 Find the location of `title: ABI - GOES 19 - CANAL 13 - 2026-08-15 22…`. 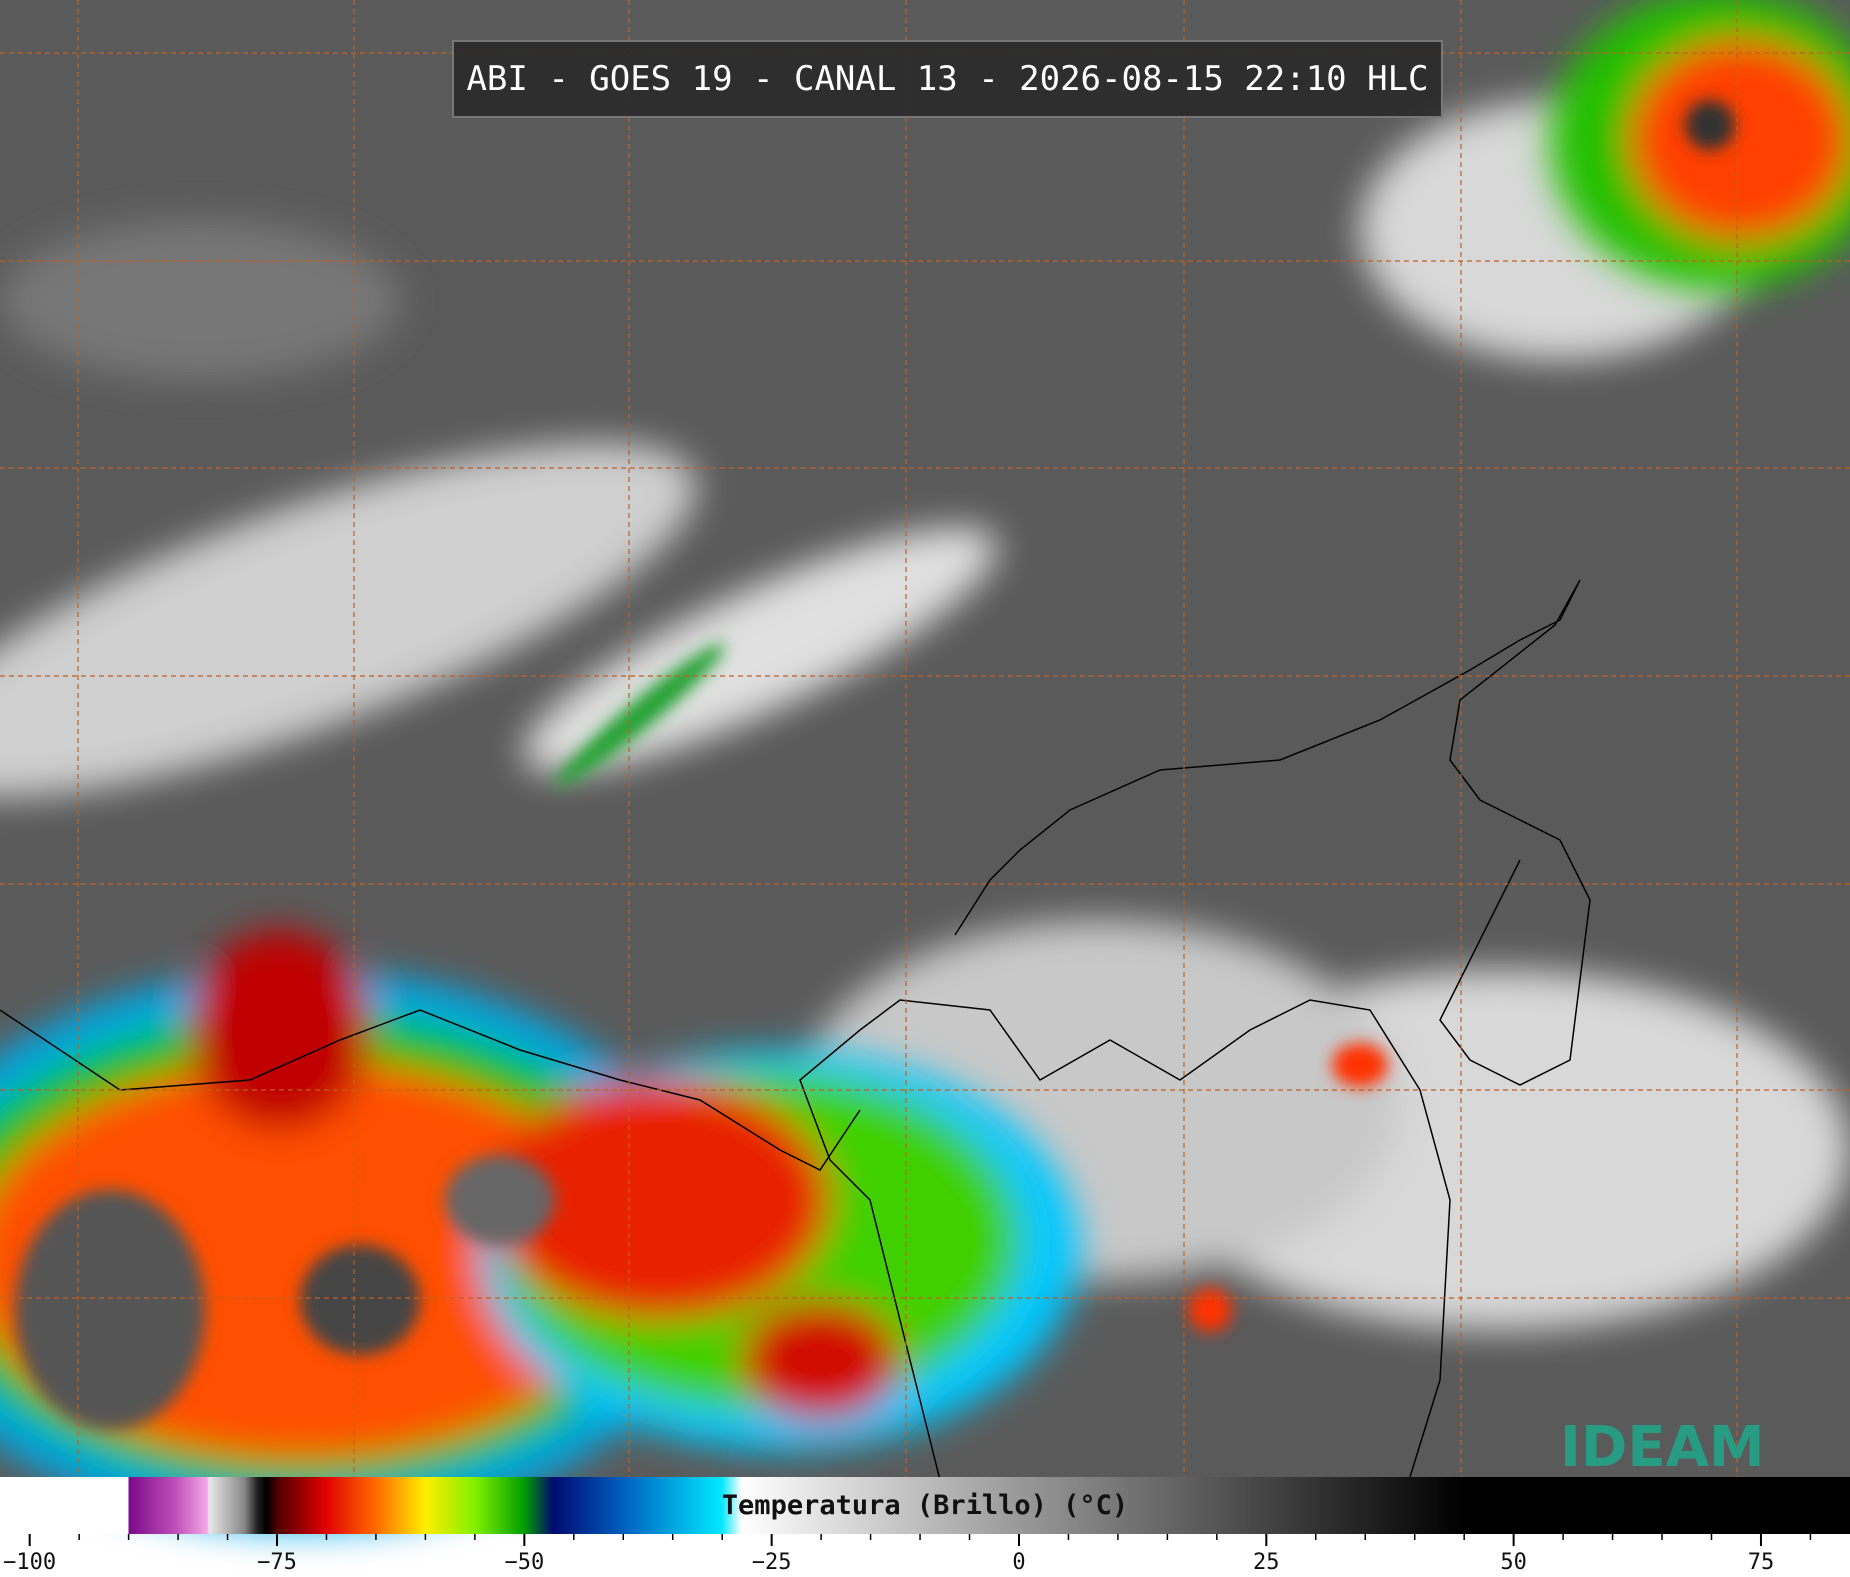

title: ABI - GOES 19 - CANAL 13 - 2026-08-15 22… is located at coordinates (947, 79).